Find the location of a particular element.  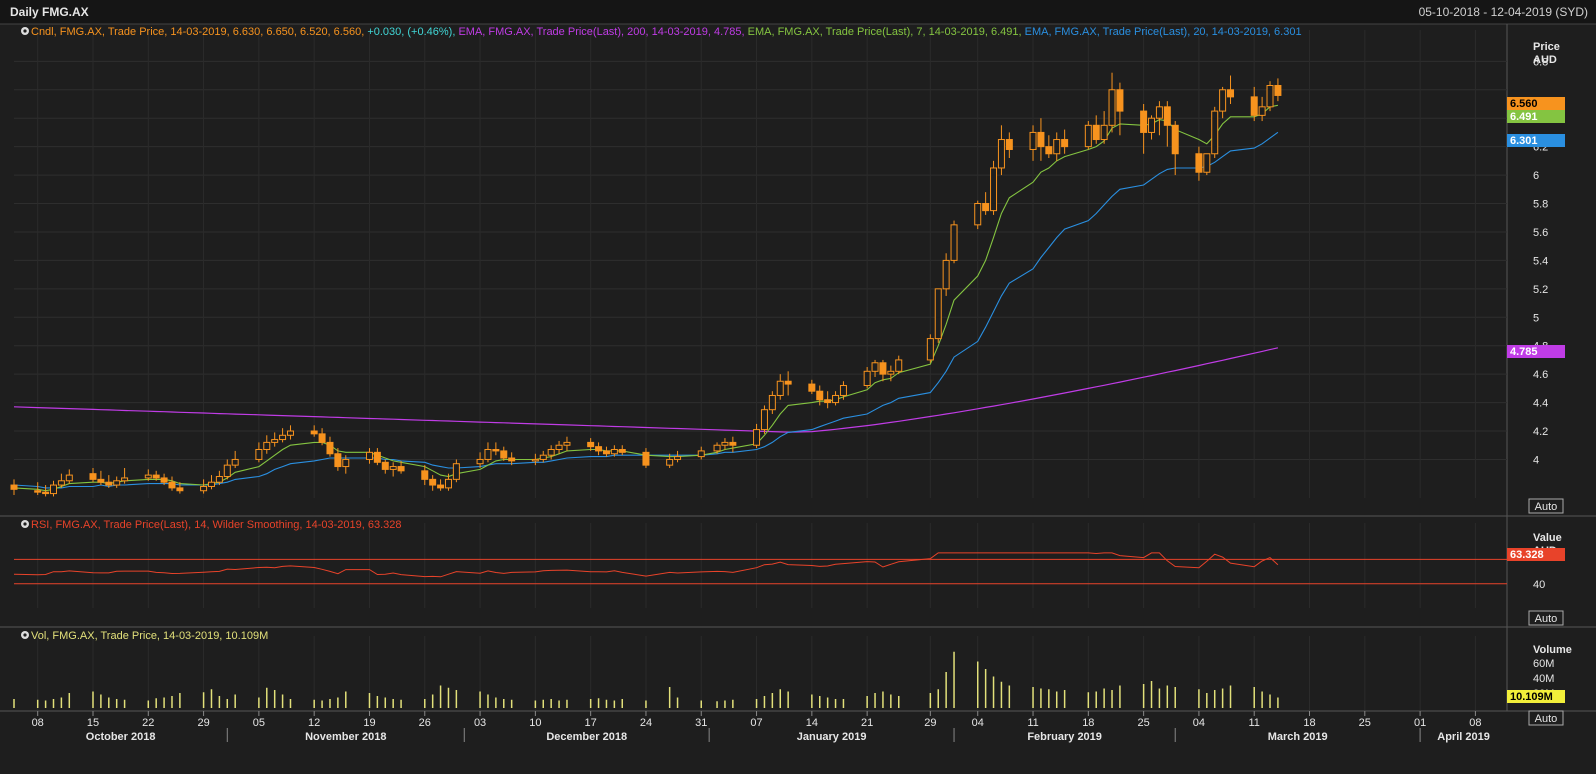

rsi-line is located at coordinates (646, 565).